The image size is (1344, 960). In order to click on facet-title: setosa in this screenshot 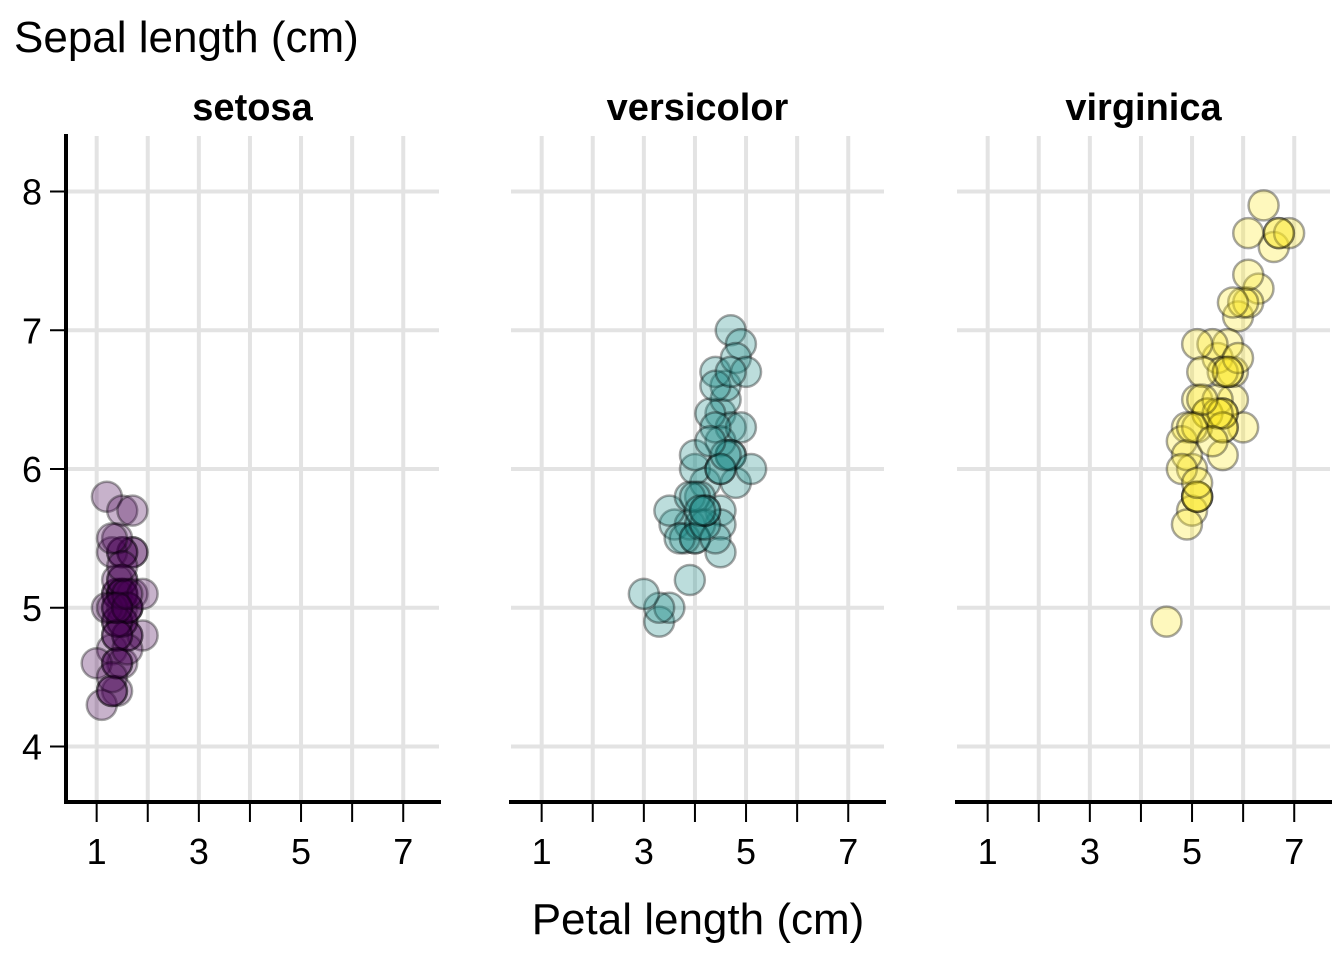, I will do `click(252, 108)`.